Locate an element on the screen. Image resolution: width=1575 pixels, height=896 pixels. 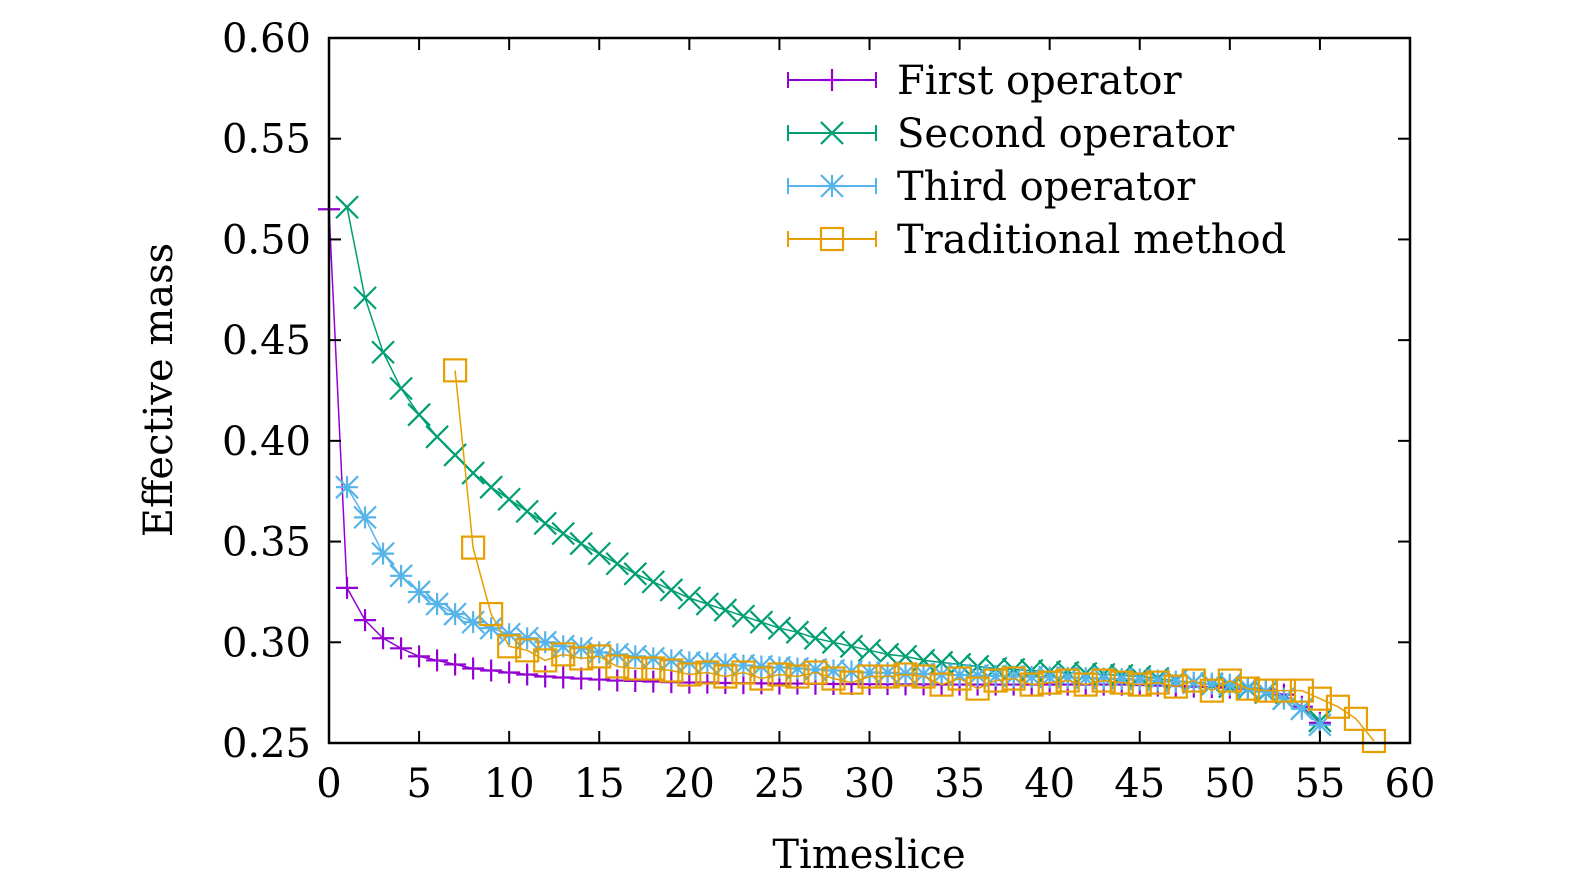
legend-item: First operator is located at coordinates (984, 81).